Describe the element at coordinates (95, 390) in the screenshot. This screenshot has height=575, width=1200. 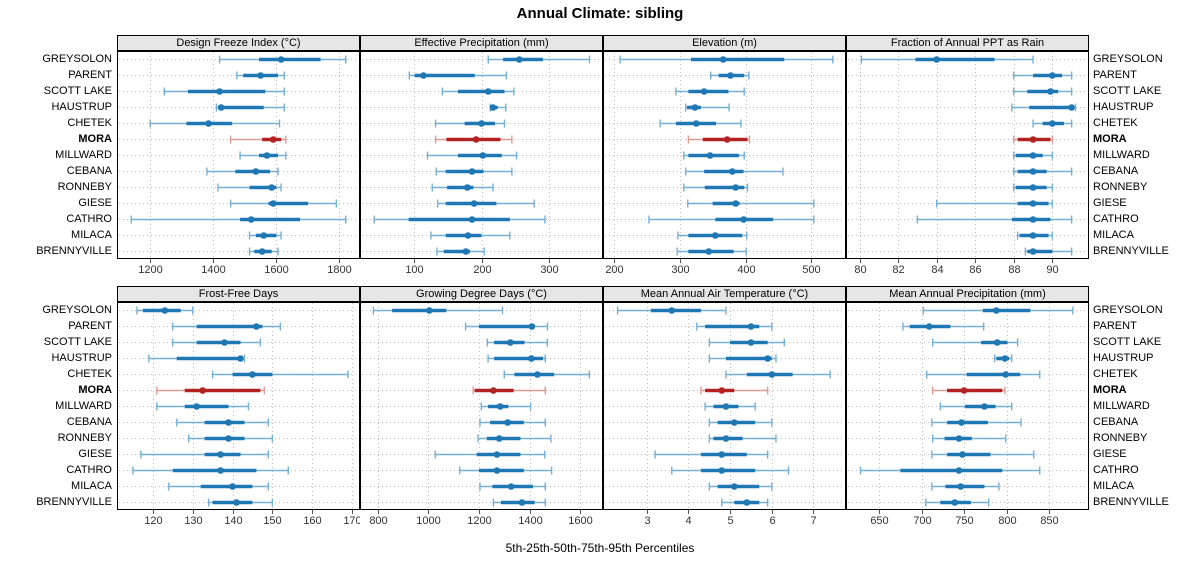
I see `row-label-left-mora-row2: MORA` at that location.